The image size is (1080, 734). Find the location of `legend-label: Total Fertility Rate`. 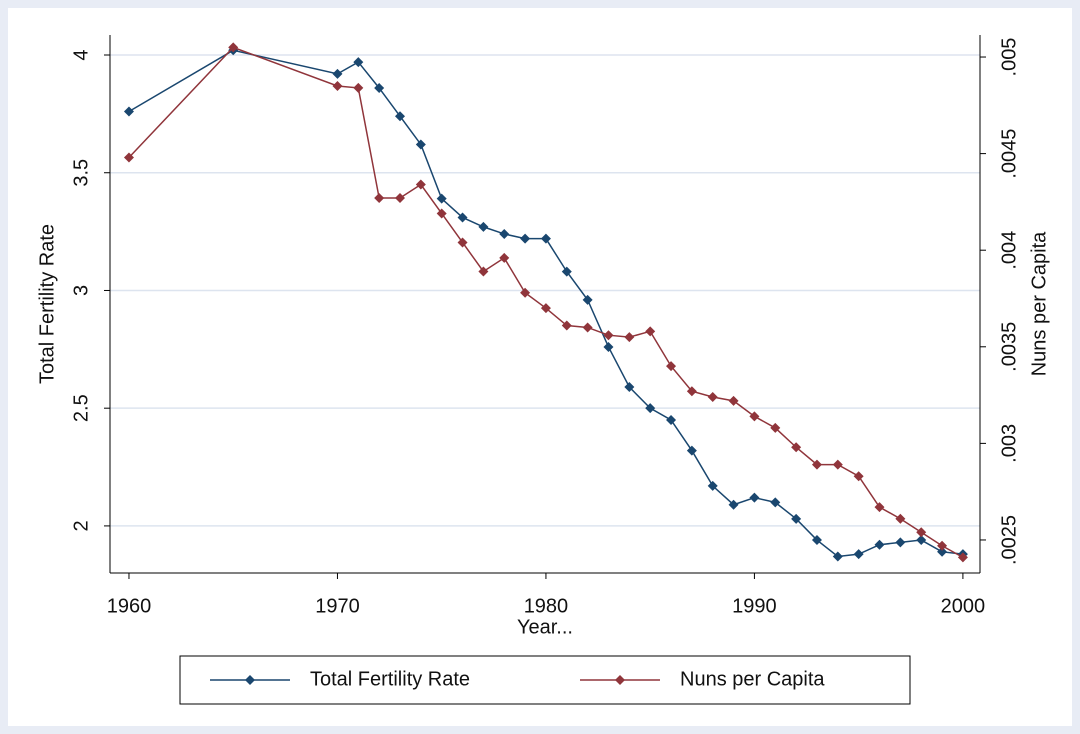

legend-label: Total Fertility Rate is located at coordinates (390, 679).